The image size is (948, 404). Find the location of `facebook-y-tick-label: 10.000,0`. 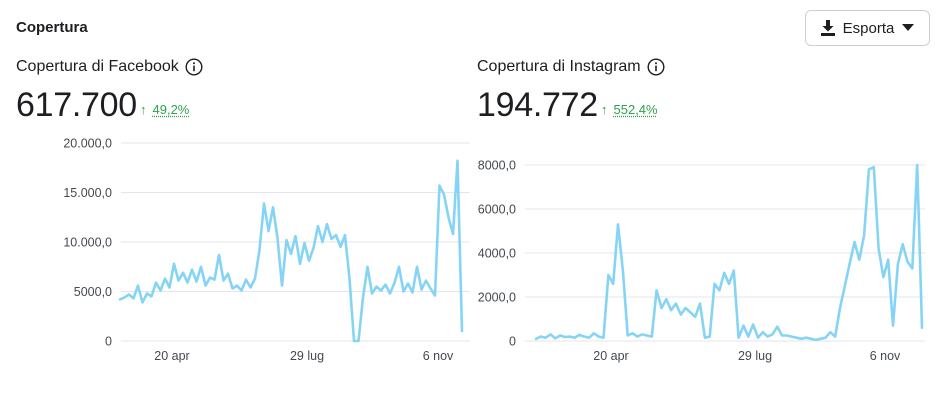

facebook-y-tick-label: 10.000,0 is located at coordinates (87, 243).